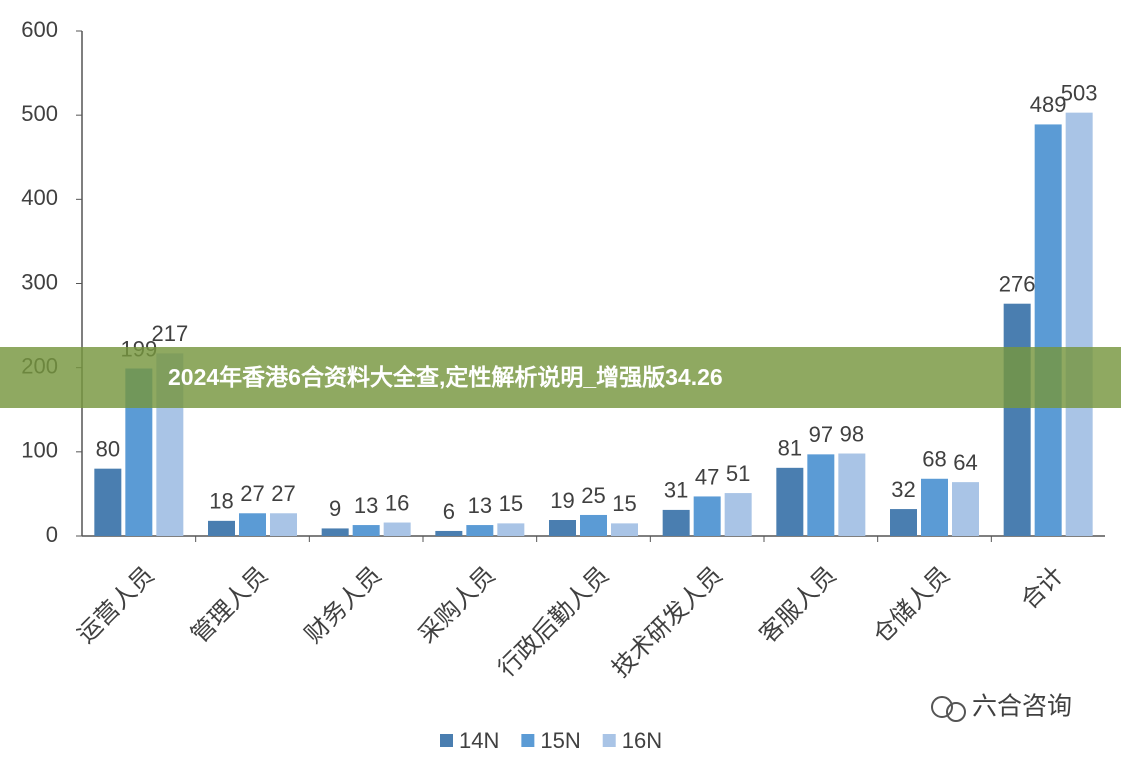 The height and width of the screenshot is (757, 1121). I want to click on value-label: 276, so click(1017, 284).